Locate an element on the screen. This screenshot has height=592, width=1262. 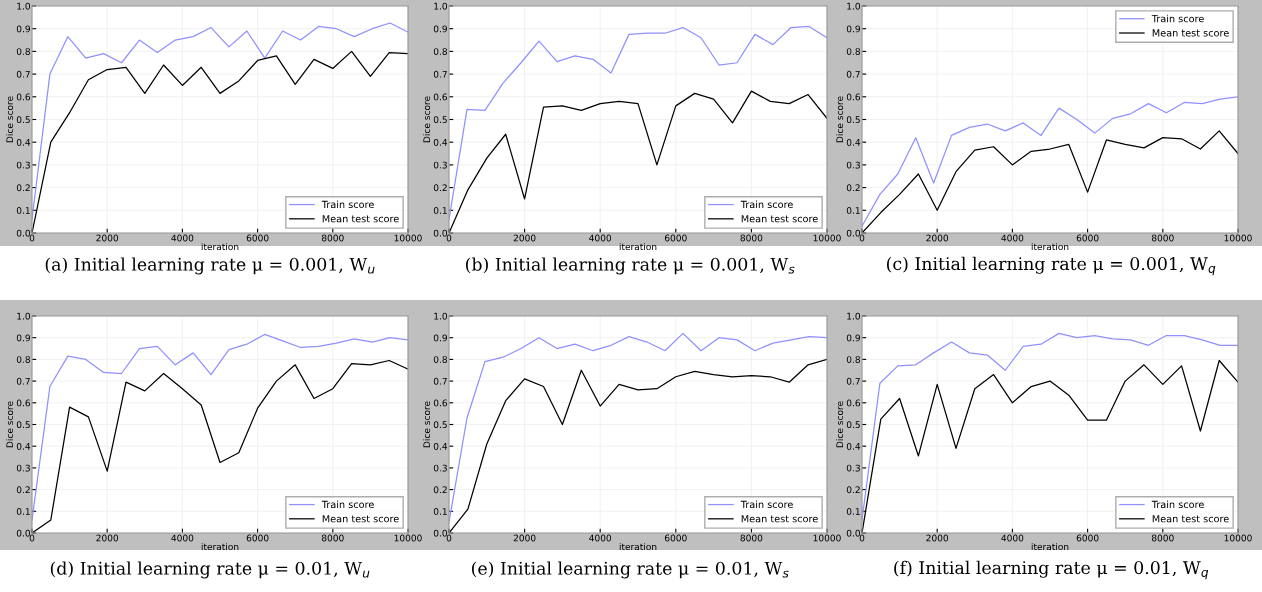
text: (b) Initial learning rate μ = 0.001, W$_{s}$ is located at coordinates (630, 266).